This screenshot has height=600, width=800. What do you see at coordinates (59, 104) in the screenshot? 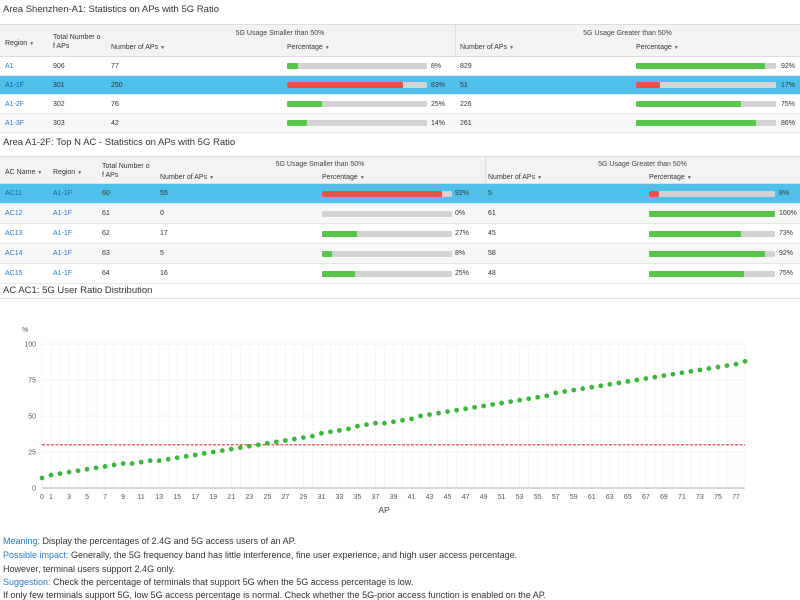
I see `total-aps: 302` at bounding box center [59, 104].